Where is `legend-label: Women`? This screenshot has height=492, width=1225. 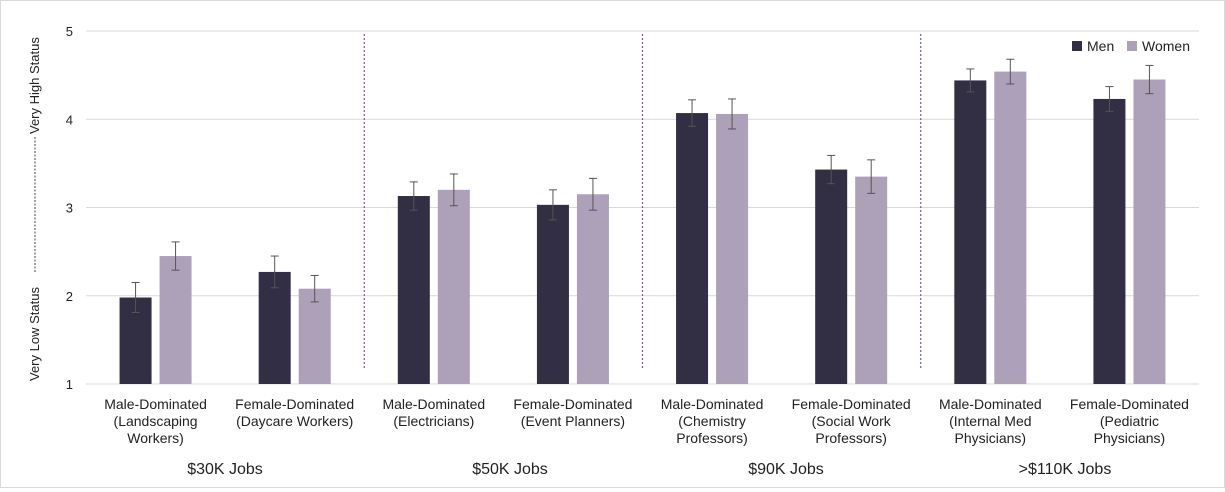 legend-label: Women is located at coordinates (1166, 46).